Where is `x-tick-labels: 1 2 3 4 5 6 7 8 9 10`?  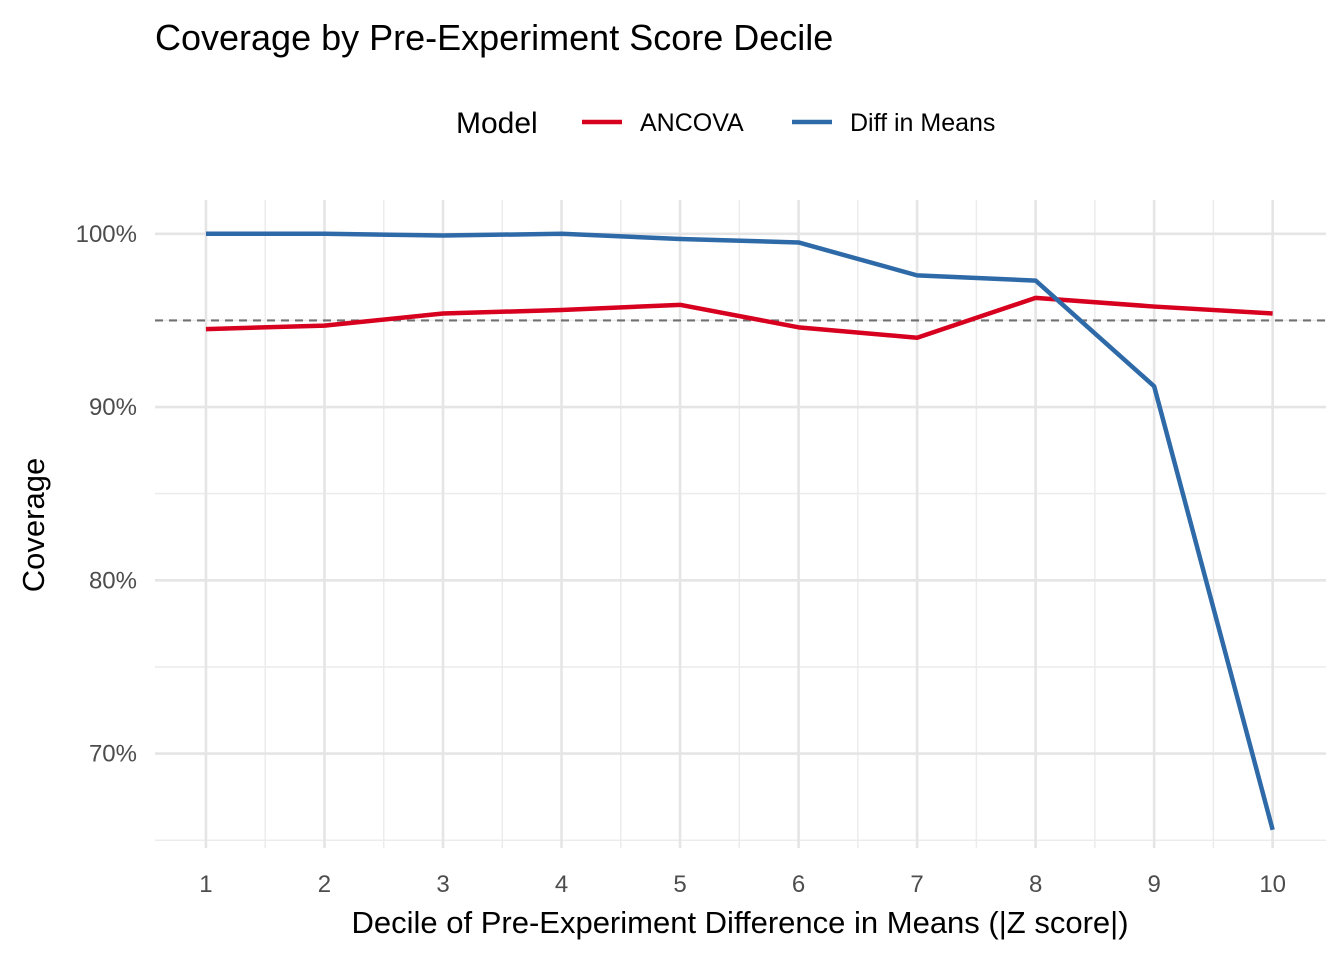
x-tick-labels: 1 2 3 4 5 6 7 8 9 10 is located at coordinates (742, 884).